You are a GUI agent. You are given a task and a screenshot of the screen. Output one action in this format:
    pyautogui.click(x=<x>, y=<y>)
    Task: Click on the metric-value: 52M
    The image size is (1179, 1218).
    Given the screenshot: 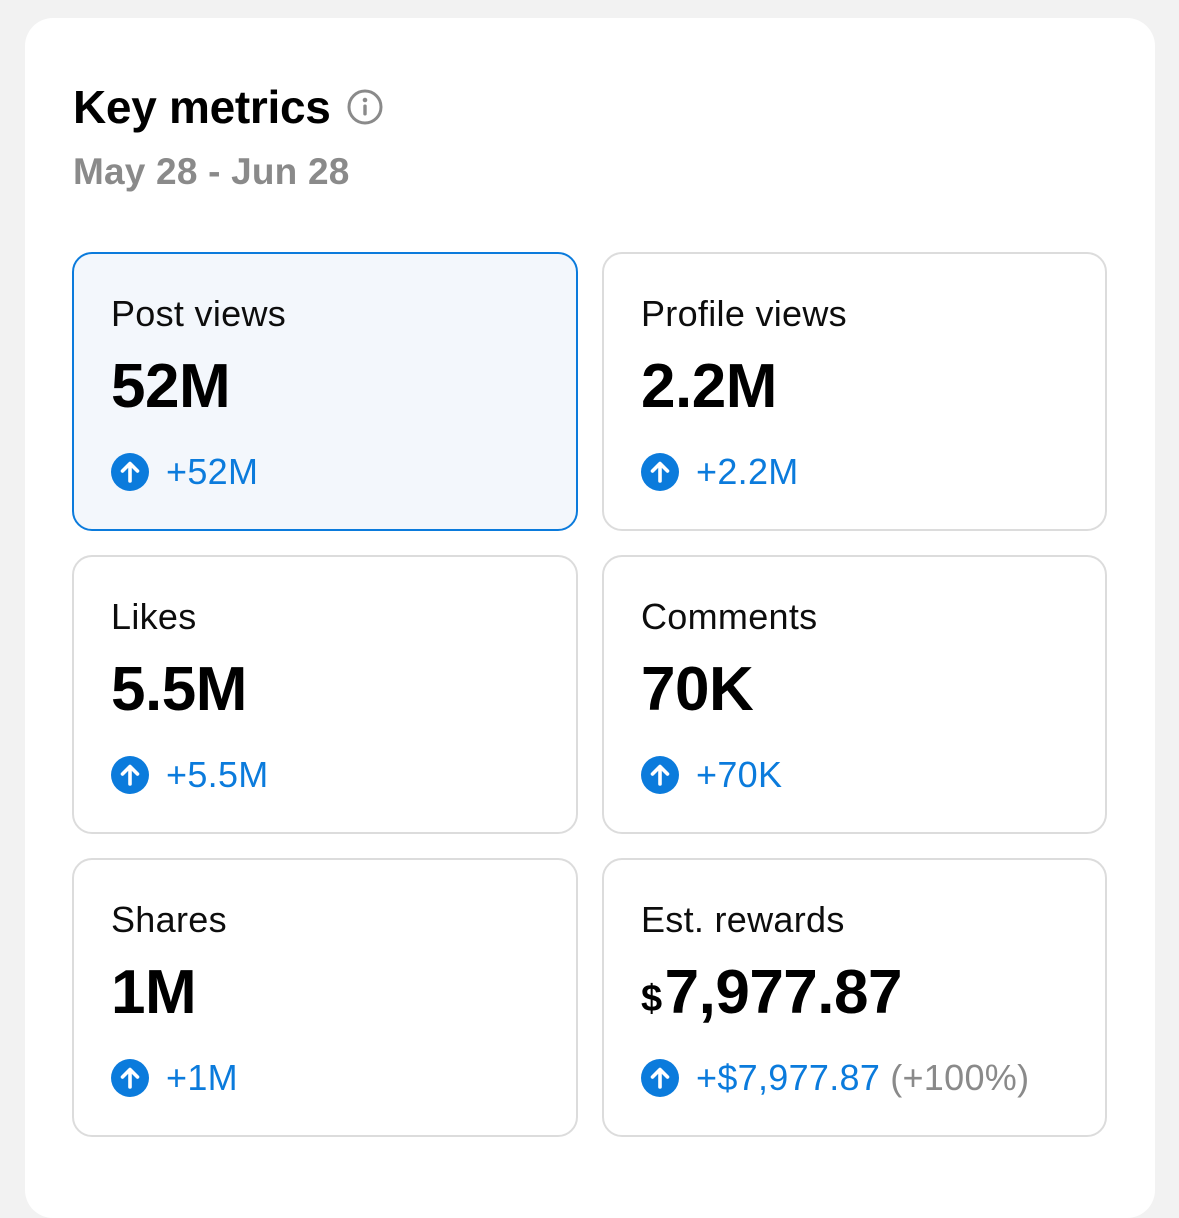 What is the action you would take?
    pyautogui.click(x=171, y=386)
    